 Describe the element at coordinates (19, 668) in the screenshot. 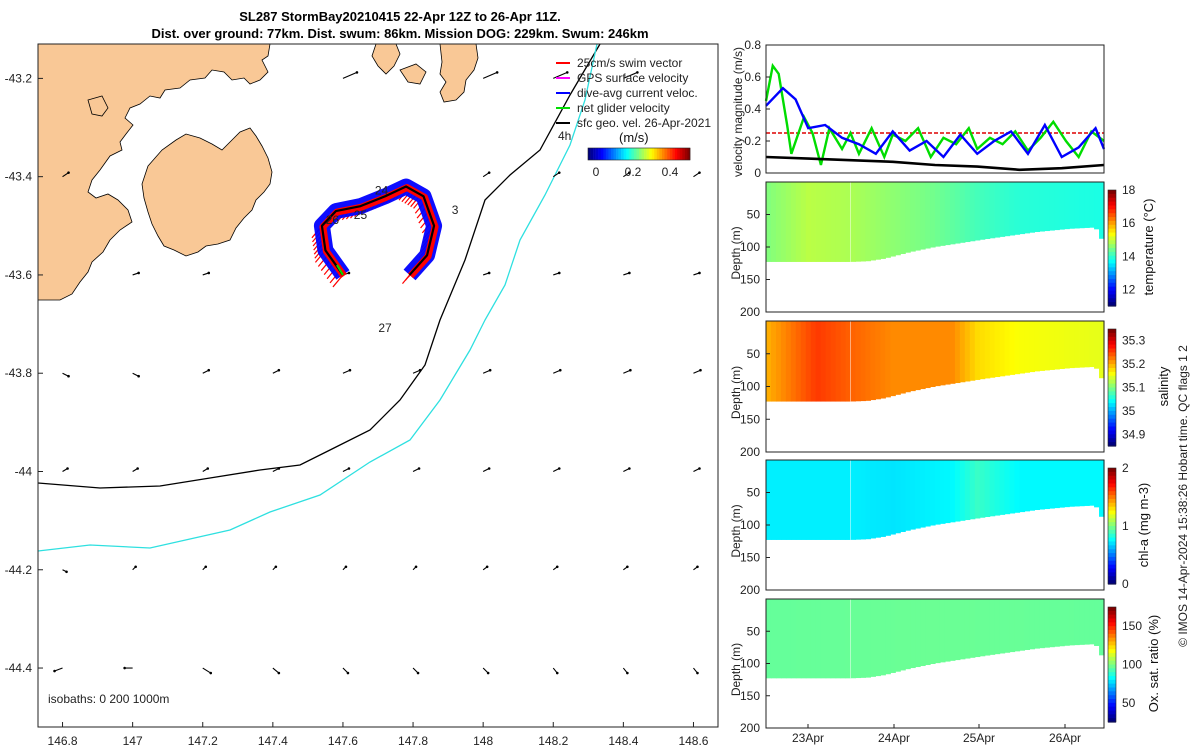

I see `map-ytick-label: -44.4` at that location.